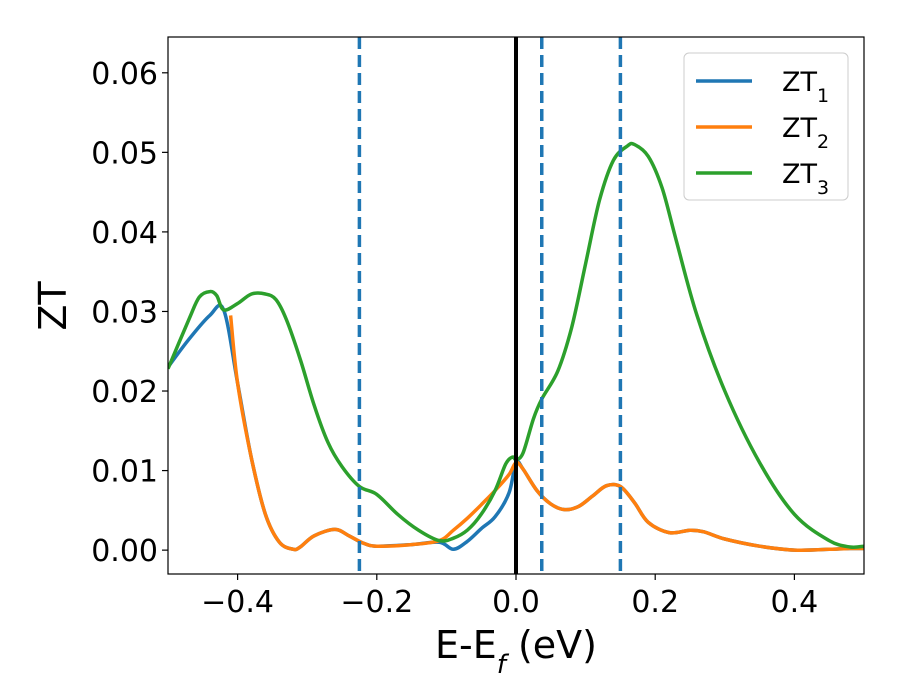  What do you see at coordinates (655, 602) in the screenshot?
I see `x-tick-label: 0.2` at bounding box center [655, 602].